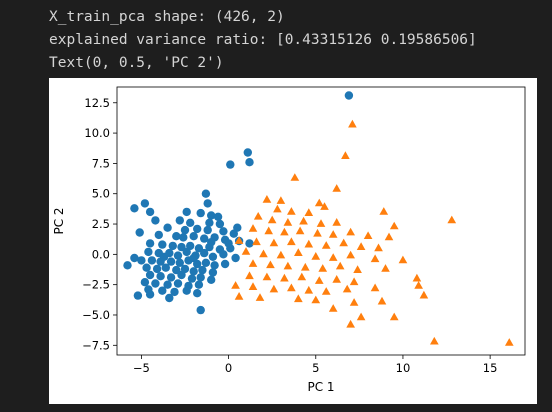 This screenshot has width=552, height=412. What do you see at coordinates (97, 133) in the screenshot?
I see `y-tick-label: 10.0` at bounding box center [97, 133].